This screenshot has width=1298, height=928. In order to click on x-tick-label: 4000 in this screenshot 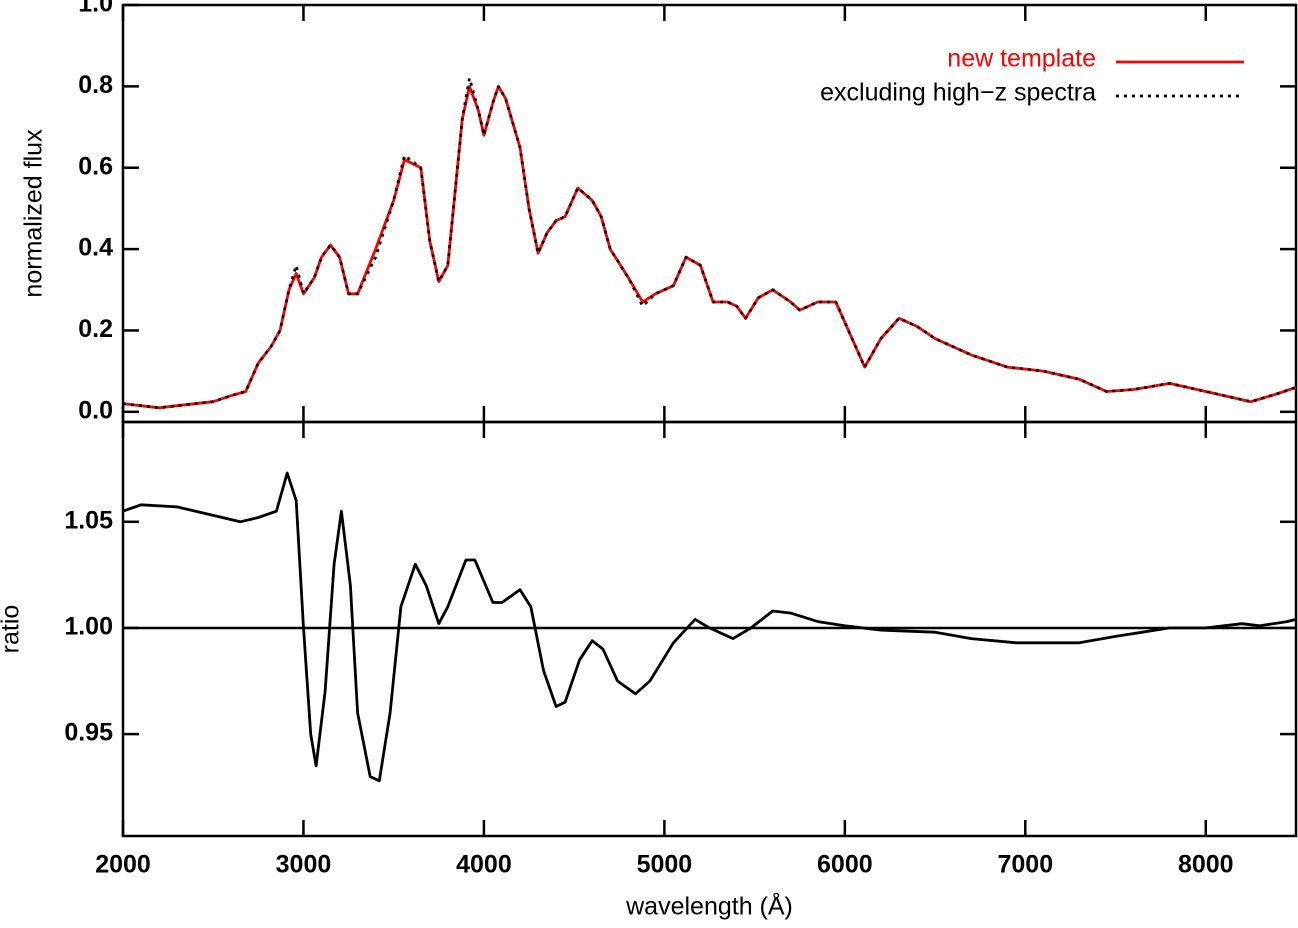, I will do `click(484, 865)`.